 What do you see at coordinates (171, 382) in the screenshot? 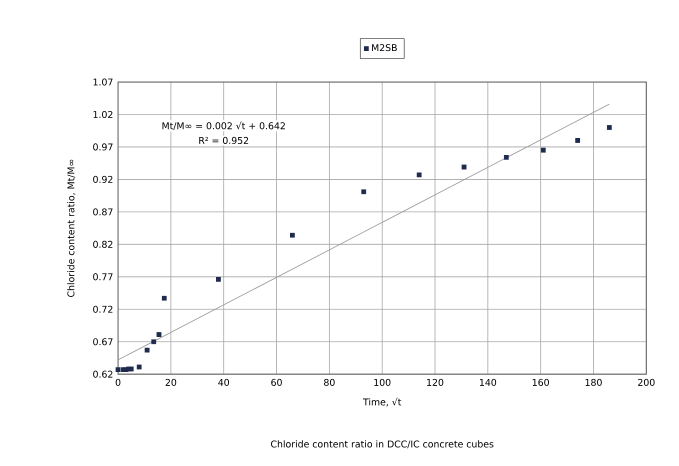
I see `x-tick-label: 20` at bounding box center [171, 382].